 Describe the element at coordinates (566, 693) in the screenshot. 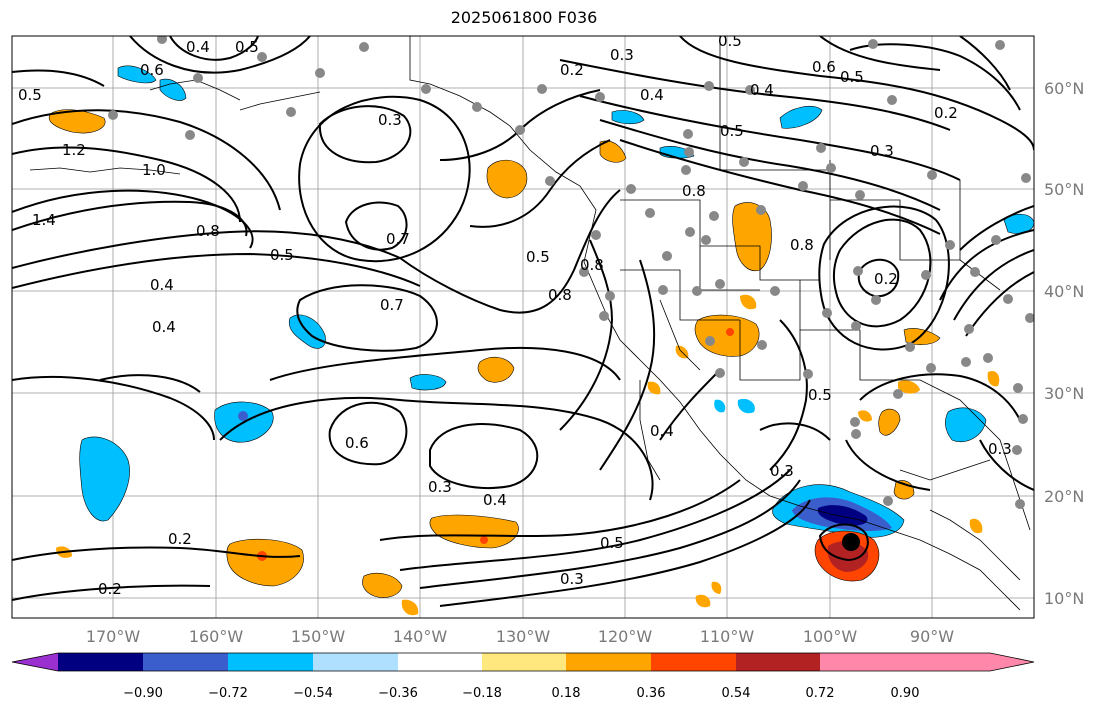

I see `colorbar-tick: 0.18` at that location.